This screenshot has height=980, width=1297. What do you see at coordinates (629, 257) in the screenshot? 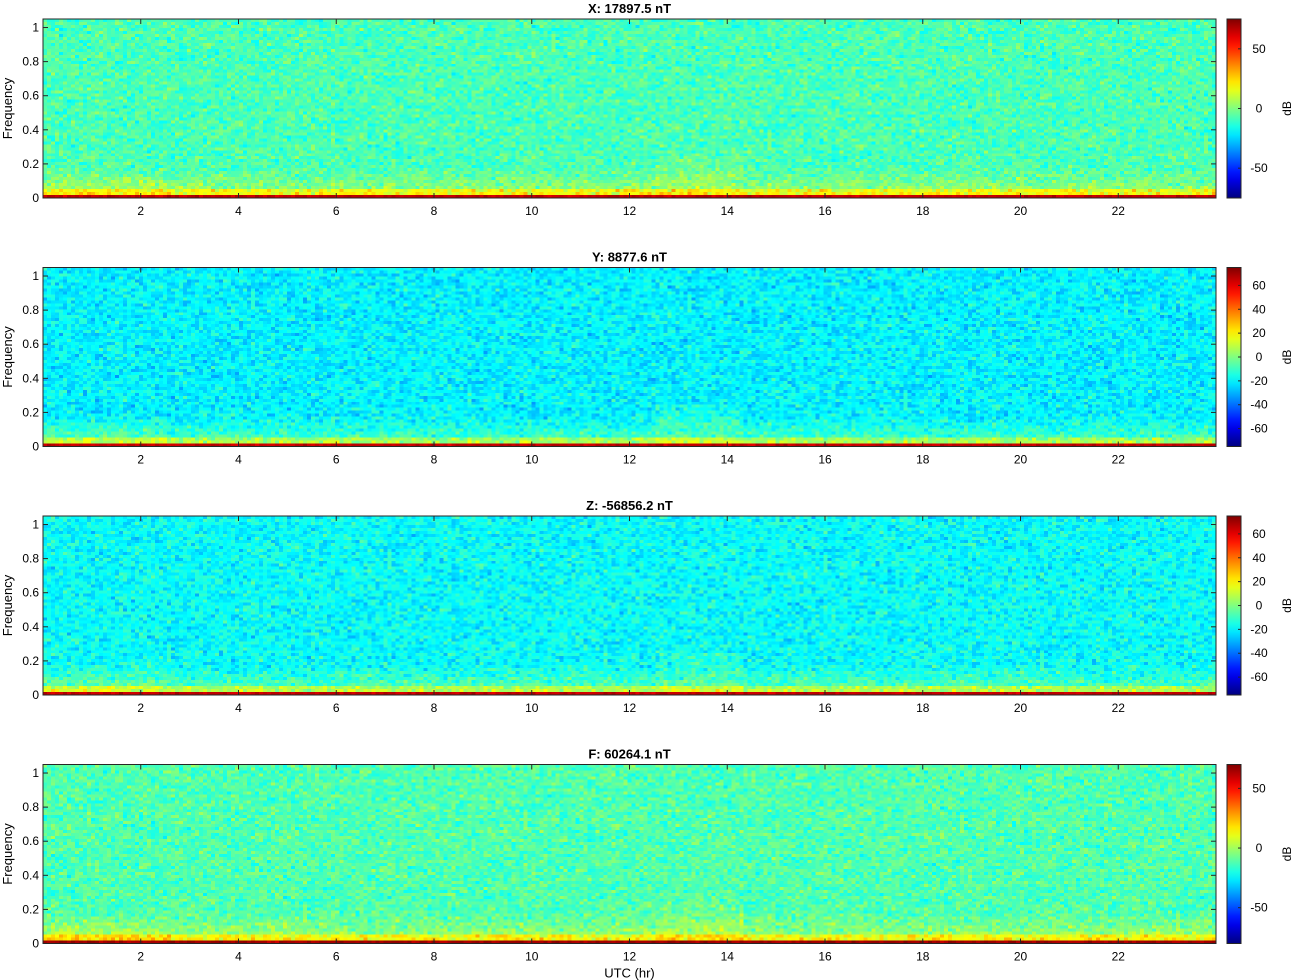
I see `panel-title: Y: 8877.6 nT` at bounding box center [629, 257].